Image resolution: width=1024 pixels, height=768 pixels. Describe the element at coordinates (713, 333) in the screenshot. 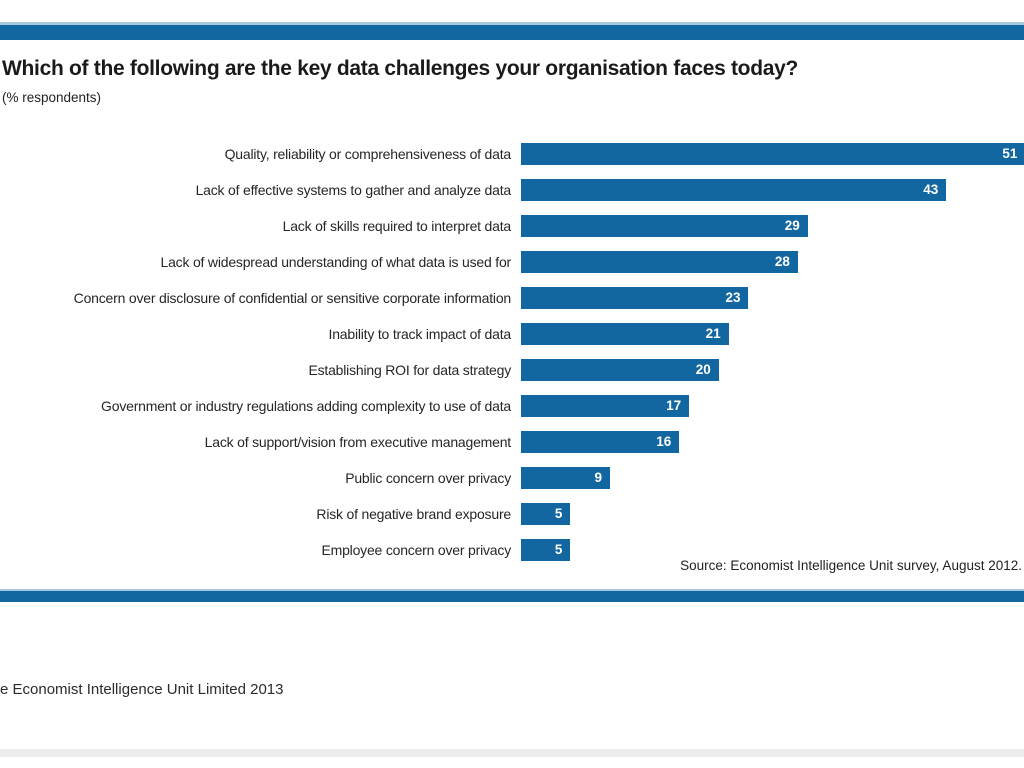

I see `bar-value-label: 21` at that location.